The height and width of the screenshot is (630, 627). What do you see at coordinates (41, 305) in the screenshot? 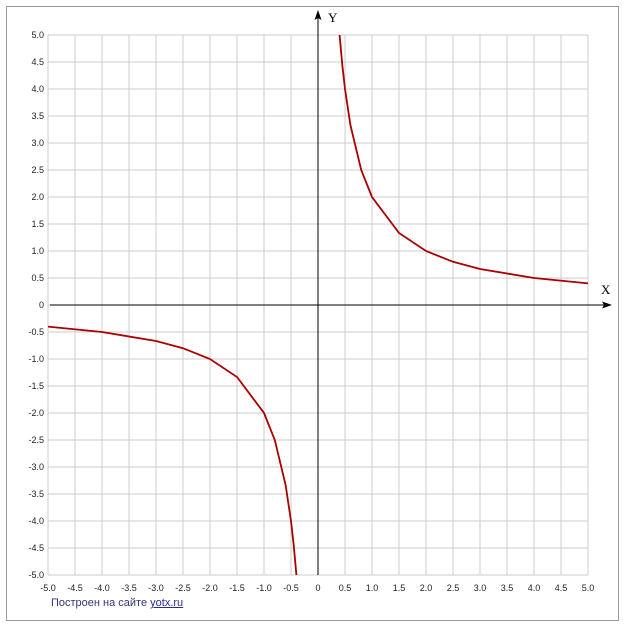
I see `y-tick-label: 0` at bounding box center [41, 305].